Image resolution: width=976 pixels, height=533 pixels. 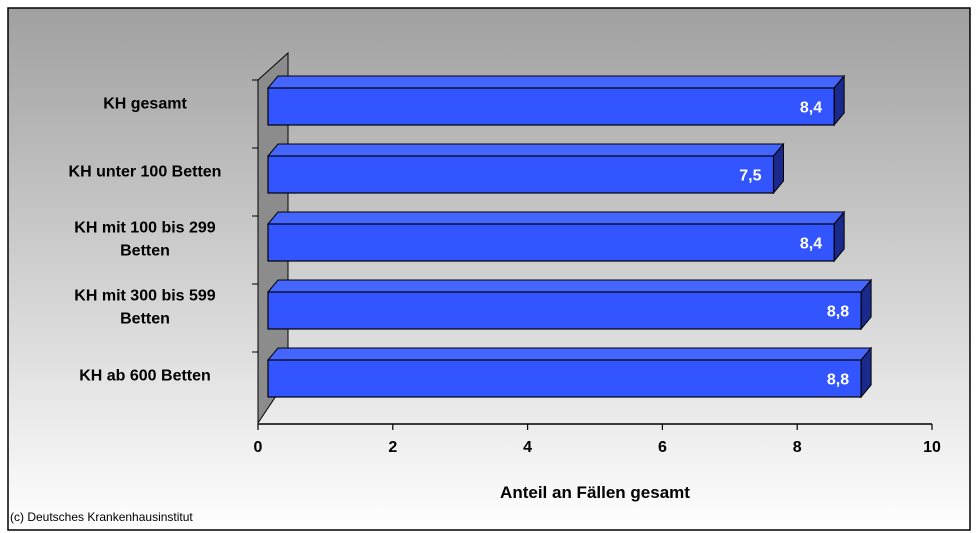 I want to click on value-label-1: 7,5, so click(x=750, y=176).